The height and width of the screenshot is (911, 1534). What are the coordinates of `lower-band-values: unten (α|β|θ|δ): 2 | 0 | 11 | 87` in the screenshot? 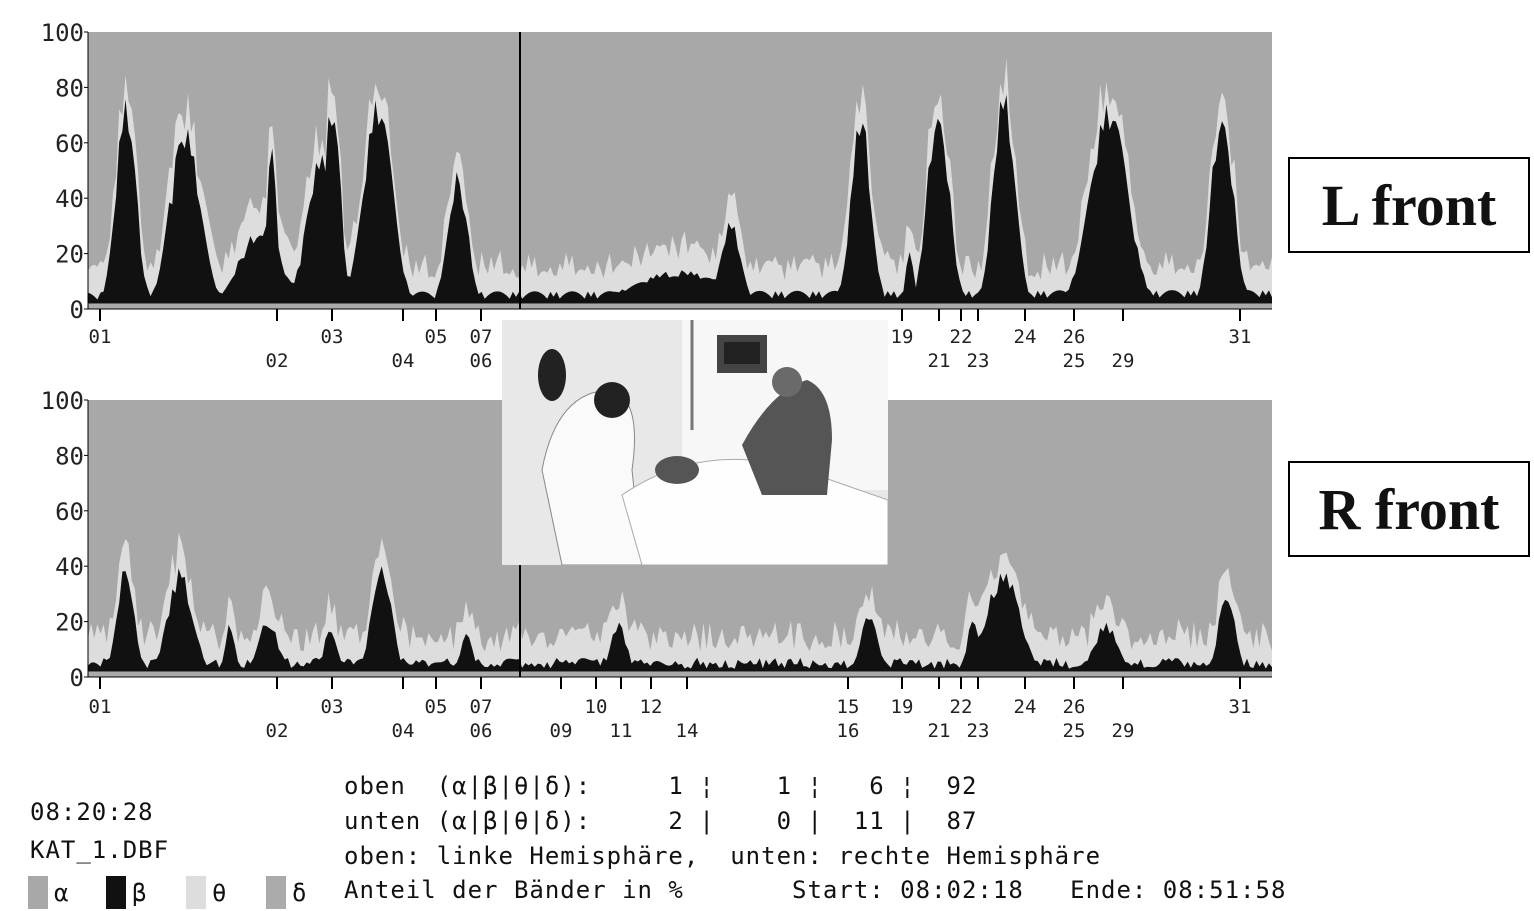 It's located at (661, 821).